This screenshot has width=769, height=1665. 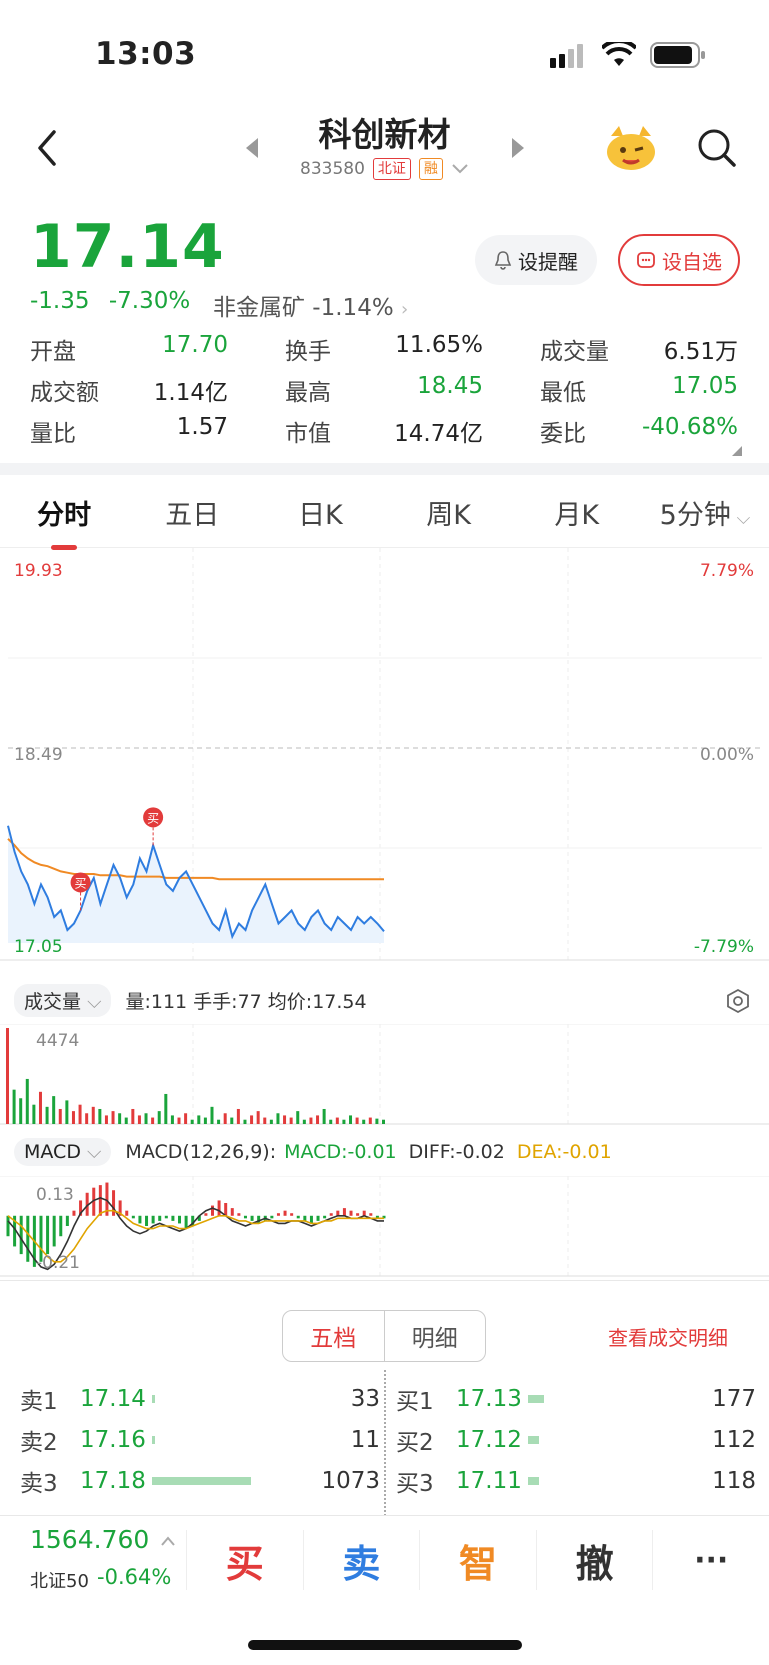 I want to click on level-name: 买1, so click(x=415, y=1401).